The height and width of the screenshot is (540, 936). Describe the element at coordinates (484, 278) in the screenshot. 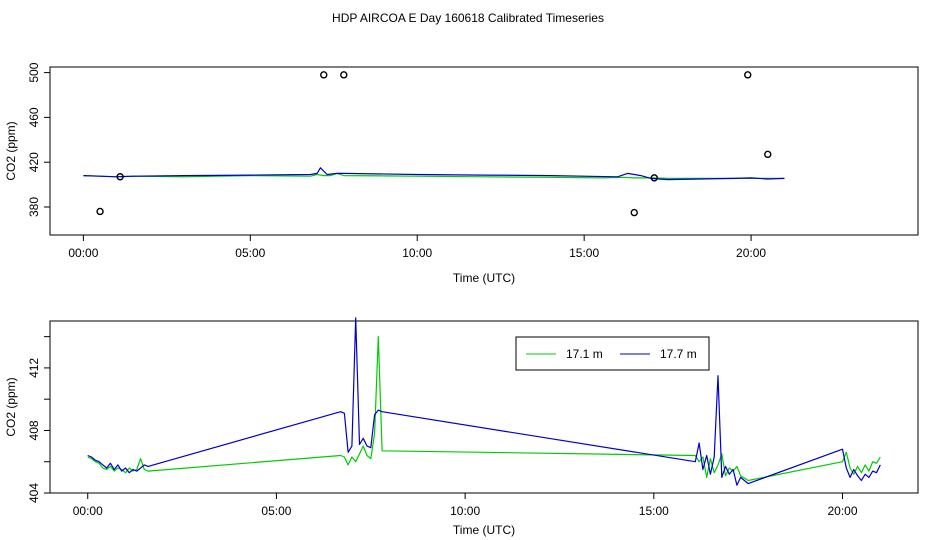

I see `top-x-axis-label: Time (UTC)` at that location.